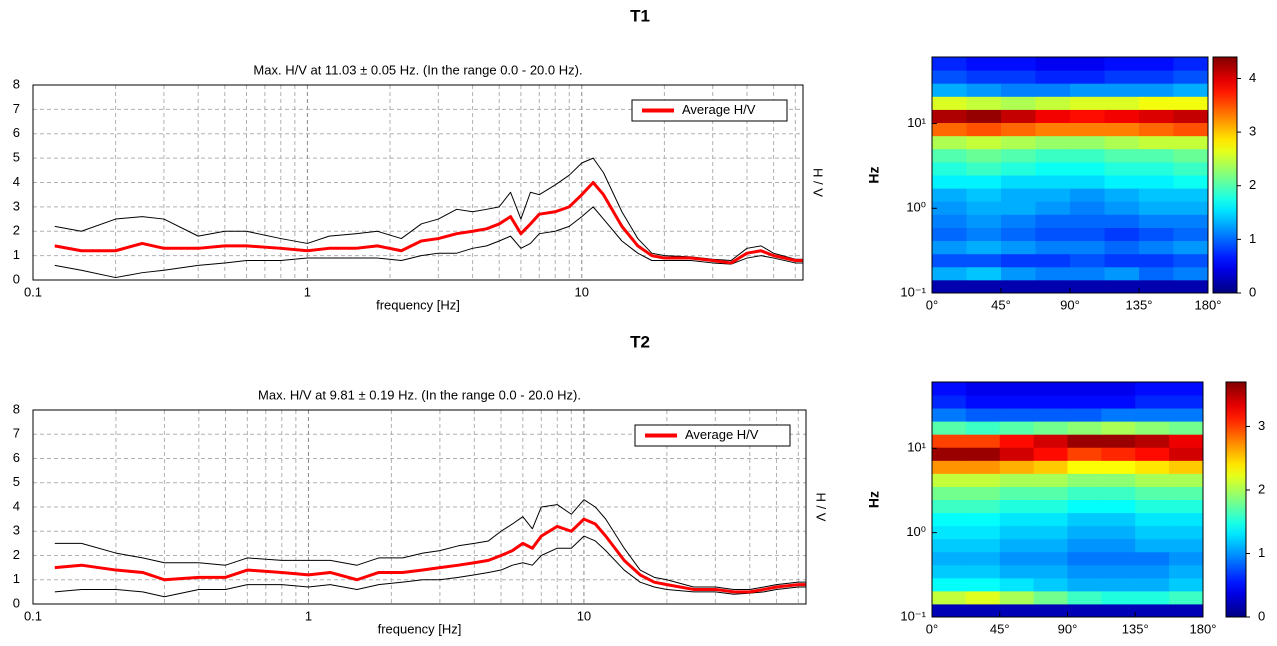  I want to click on colorbar-tick-label: 3, so click(1252, 131).